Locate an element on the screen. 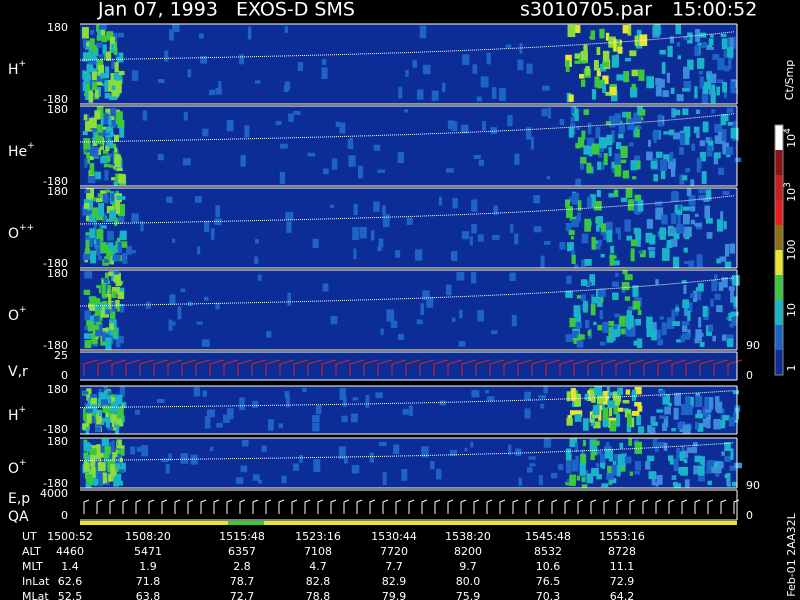  colorbar-cell is located at coordinates (779, 288).